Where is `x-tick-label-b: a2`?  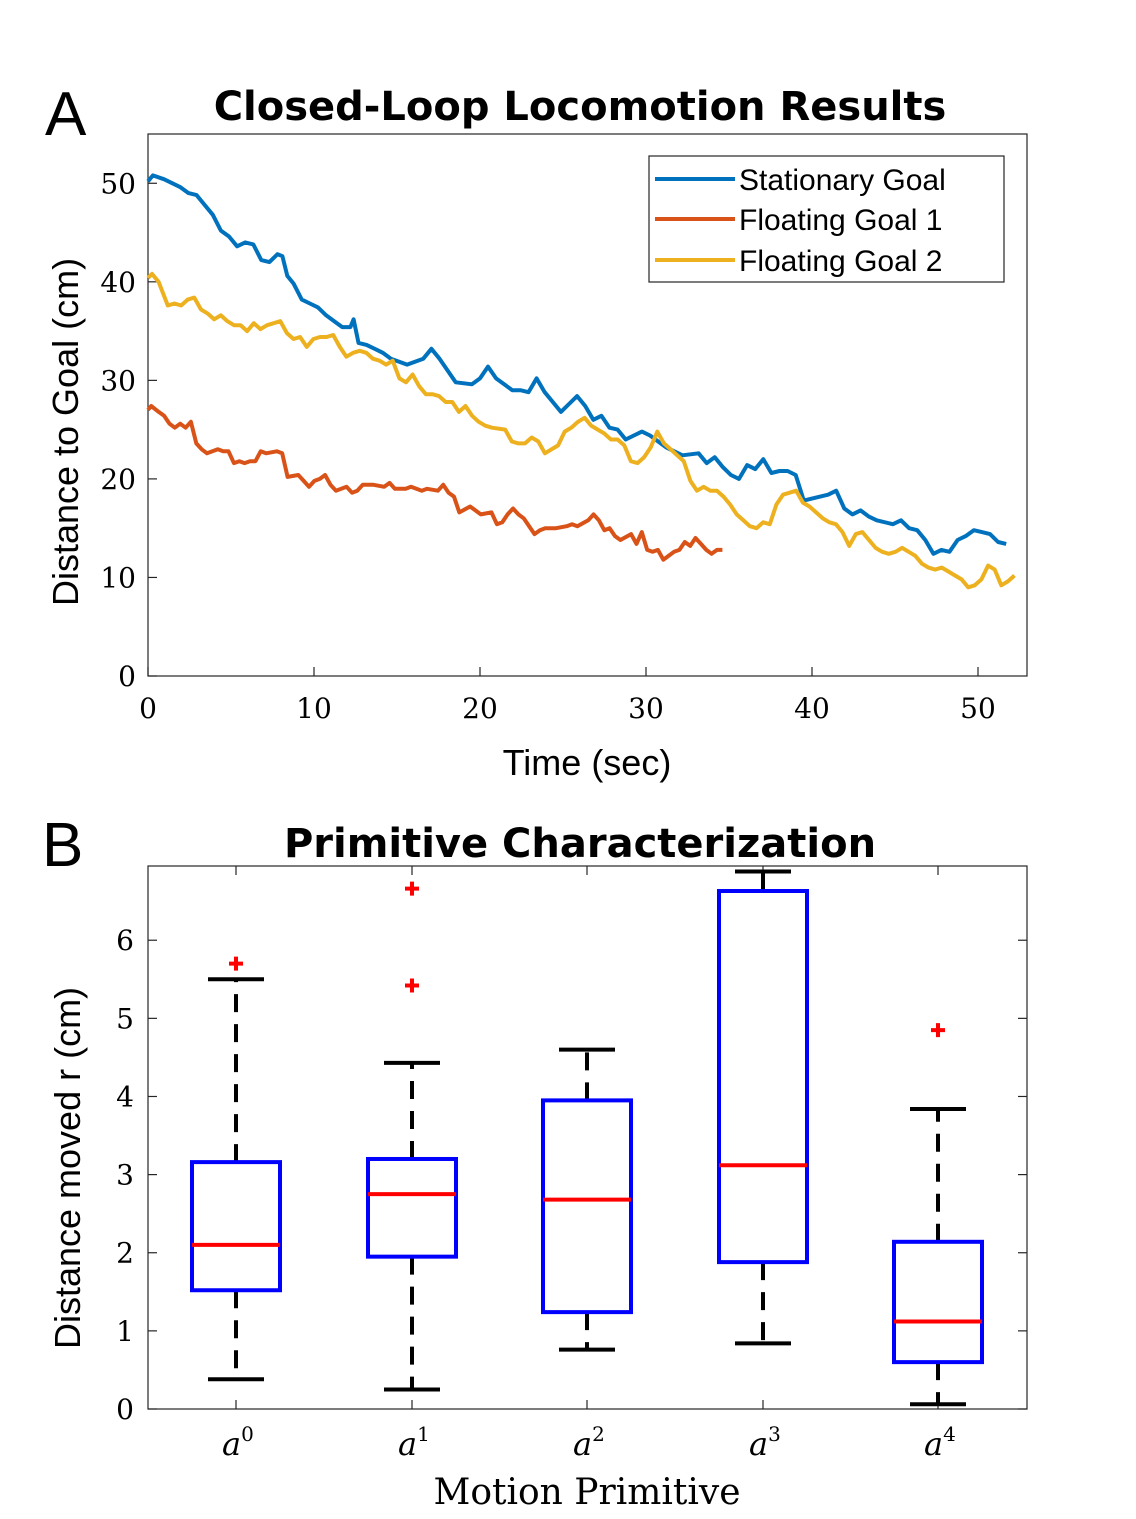
x-tick-label-b: a2 is located at coordinates (589, 1442).